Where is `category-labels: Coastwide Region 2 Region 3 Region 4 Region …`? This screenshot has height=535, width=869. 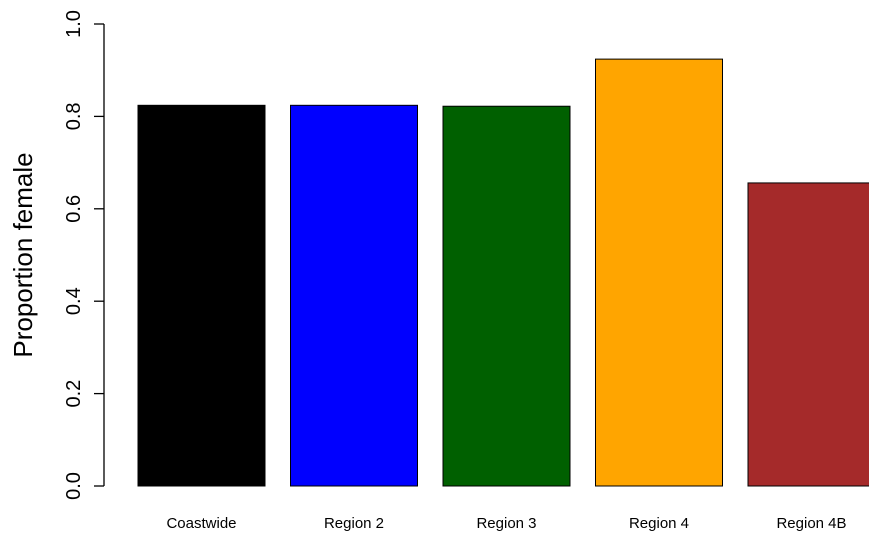
category-labels: Coastwide Region 2 Region 3 Region 4 Region … is located at coordinates (506, 523).